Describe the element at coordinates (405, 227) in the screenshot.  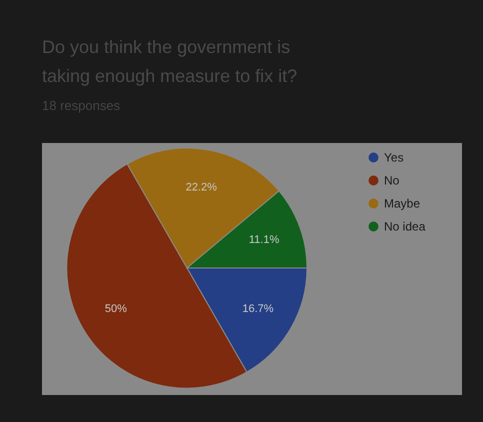
I see `legend-label: No idea` at that location.